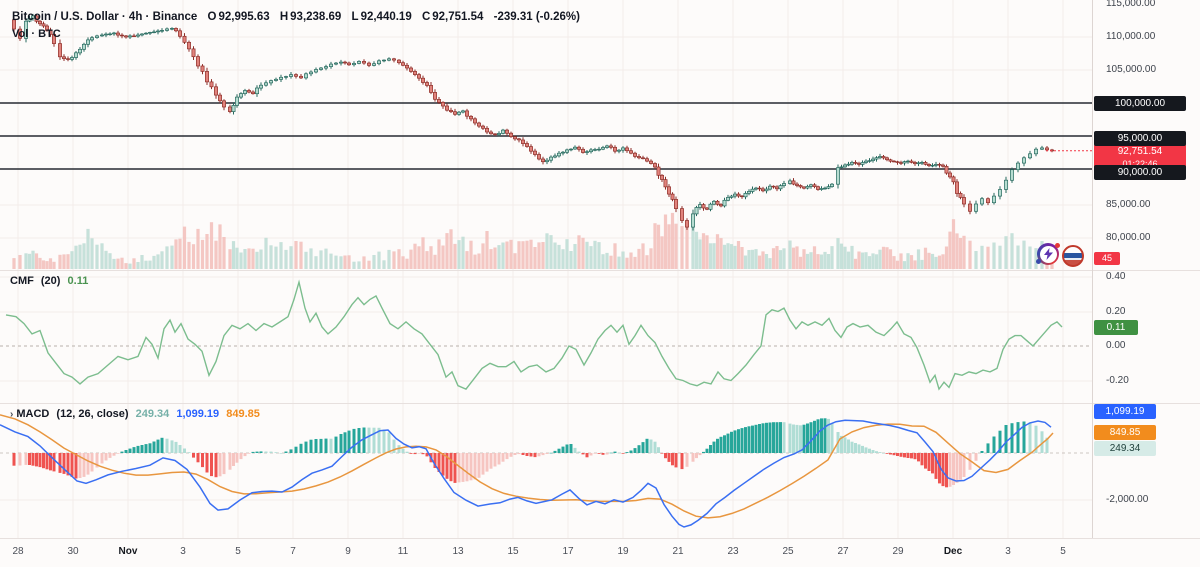 The width and height of the screenshot is (1200, 567). Describe the element at coordinates (1107, 258) in the screenshot. I see `volume-value-badge: 45` at that location.